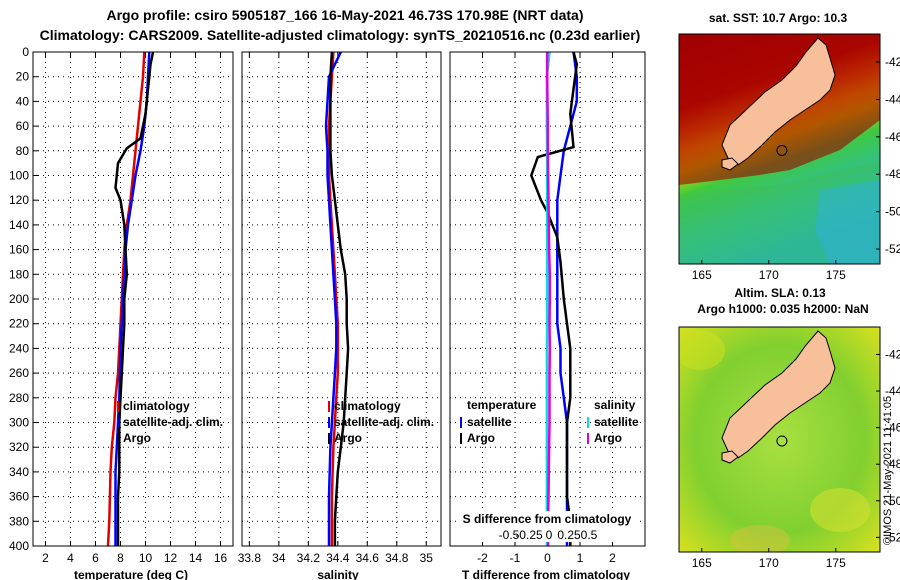 This screenshot has height=580, width=900. Describe the element at coordinates (616, 422) in the screenshot. I see `legend-label-s-satellite: satellite` at that location.